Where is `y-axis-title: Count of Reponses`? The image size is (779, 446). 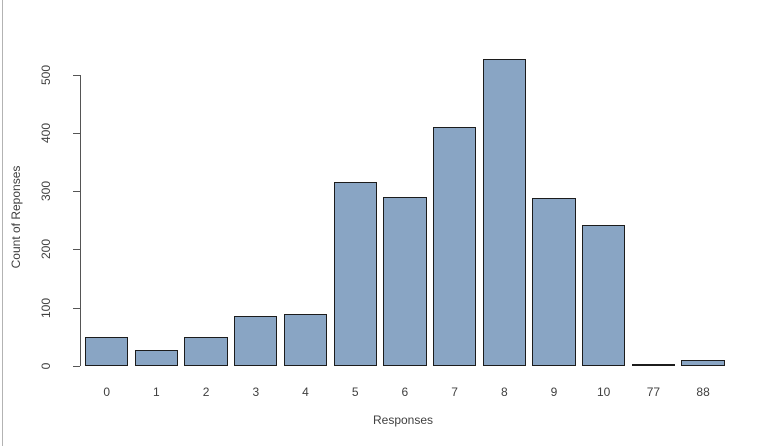 y-axis-title: Count of Reponses is located at coordinates (16, 217).